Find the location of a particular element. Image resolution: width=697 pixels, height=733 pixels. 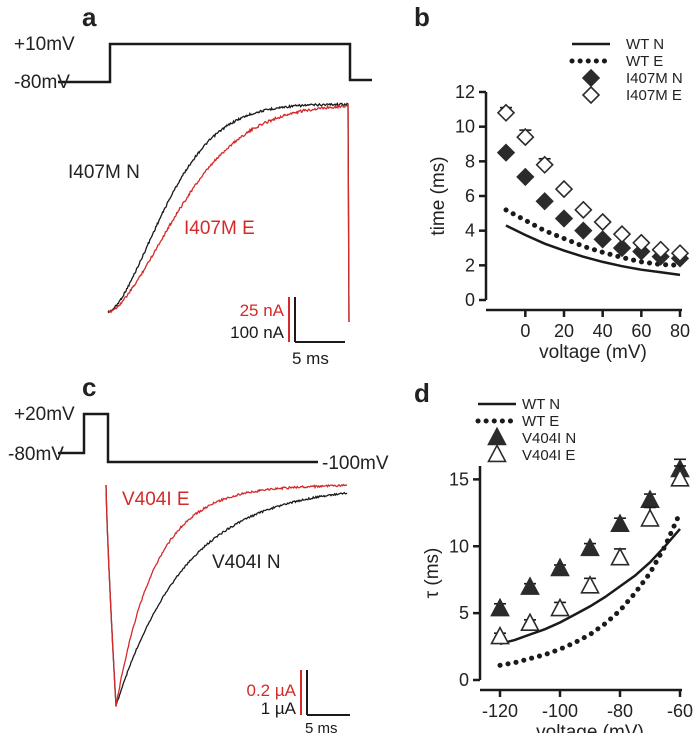

scale-label-black-c: 1 µA is located at coordinates (279, 708).